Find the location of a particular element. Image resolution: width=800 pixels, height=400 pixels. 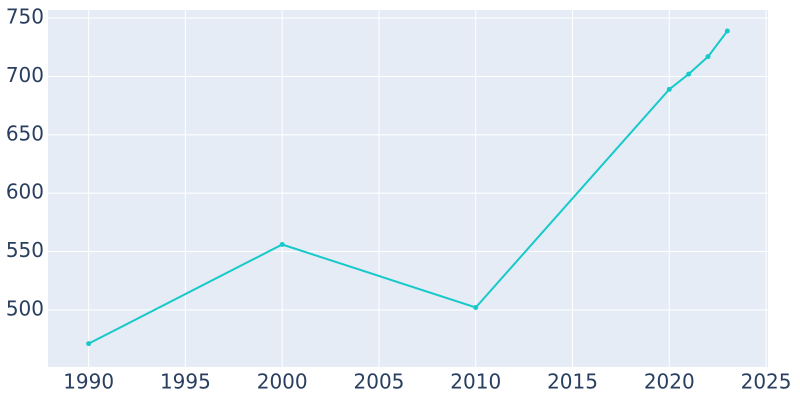

x-tick-label: 2005 is located at coordinates (379, 382).